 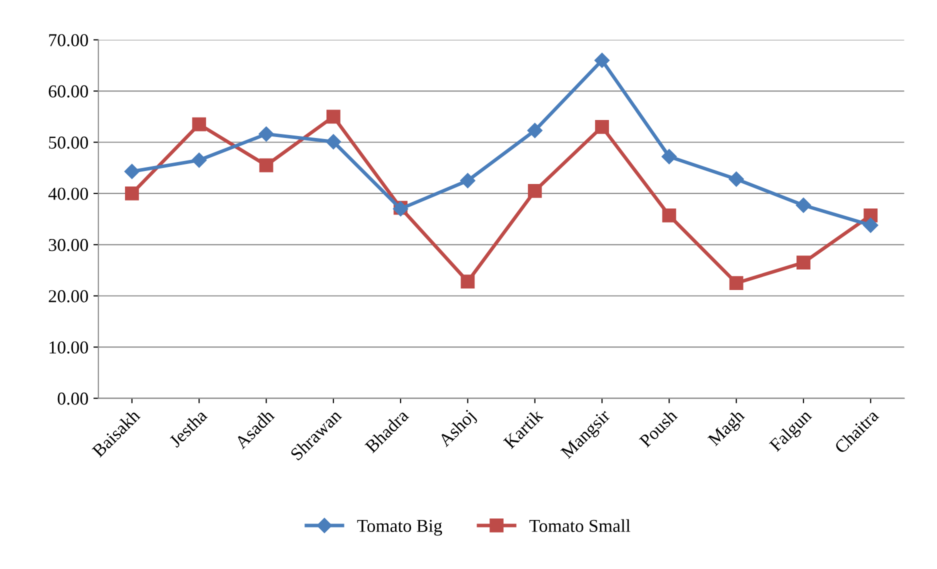 I want to click on y-tick-label: 40.00, so click(x=68, y=194).